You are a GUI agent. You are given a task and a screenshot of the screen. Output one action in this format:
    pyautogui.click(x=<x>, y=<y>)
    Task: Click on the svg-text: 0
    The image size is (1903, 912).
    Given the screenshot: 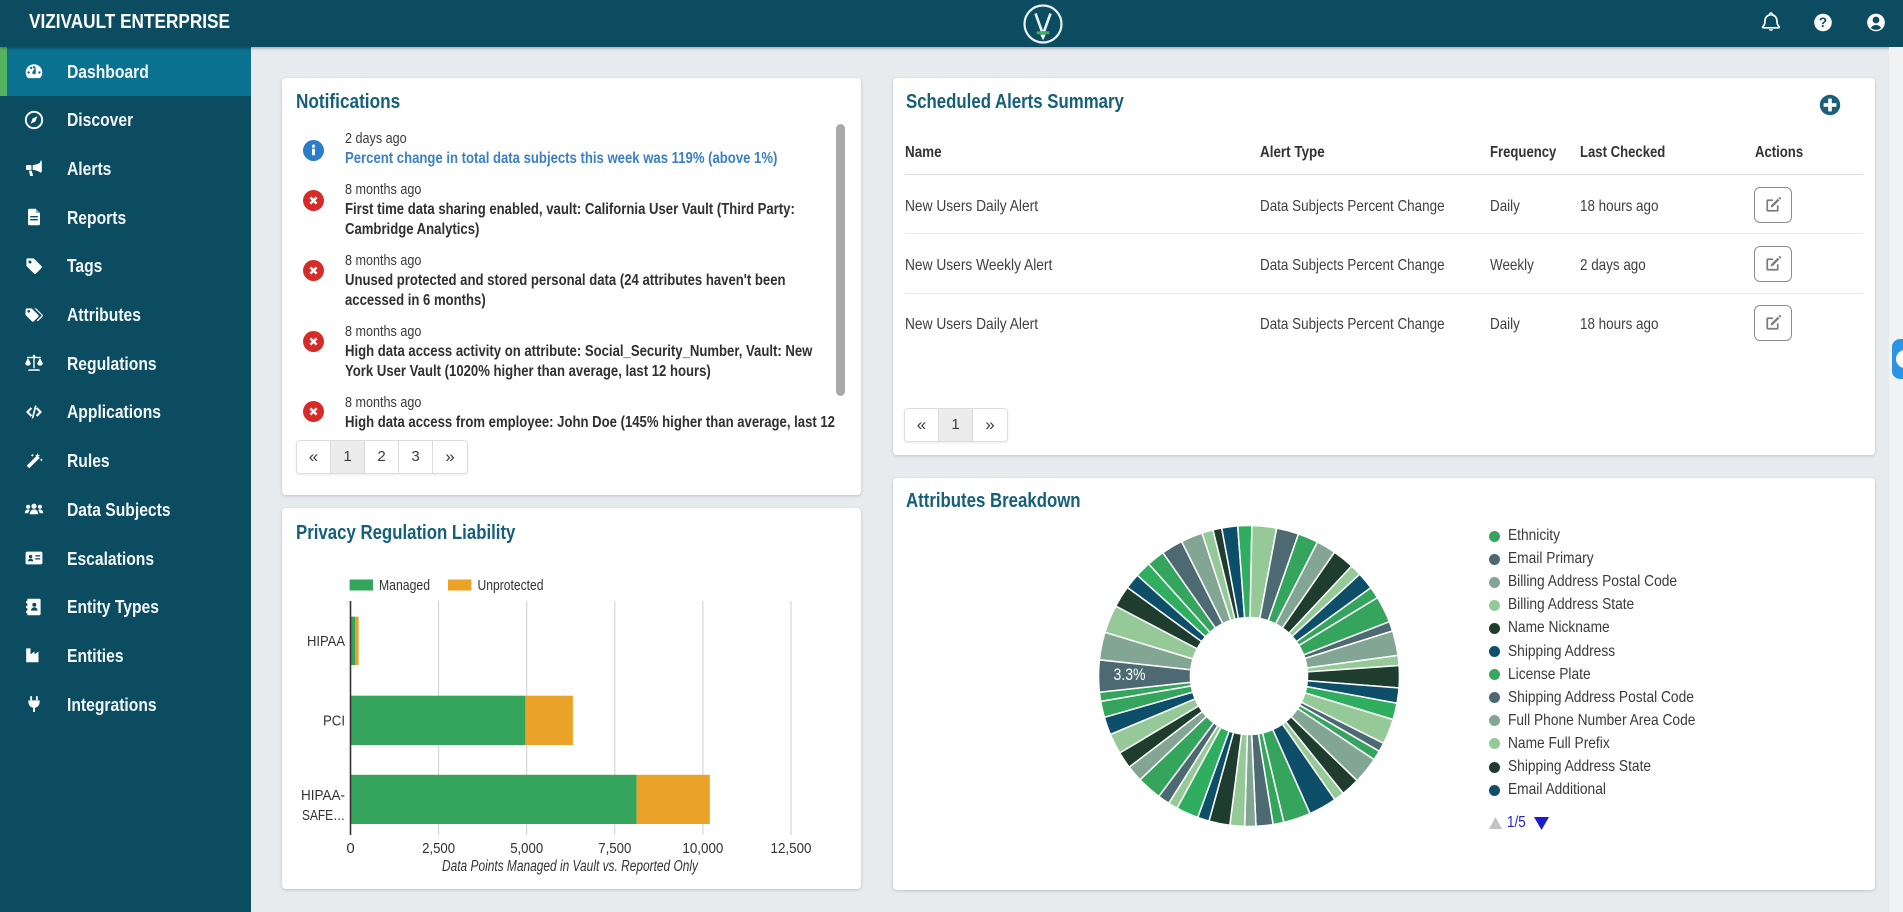 What is the action you would take?
    pyautogui.click(x=350, y=848)
    